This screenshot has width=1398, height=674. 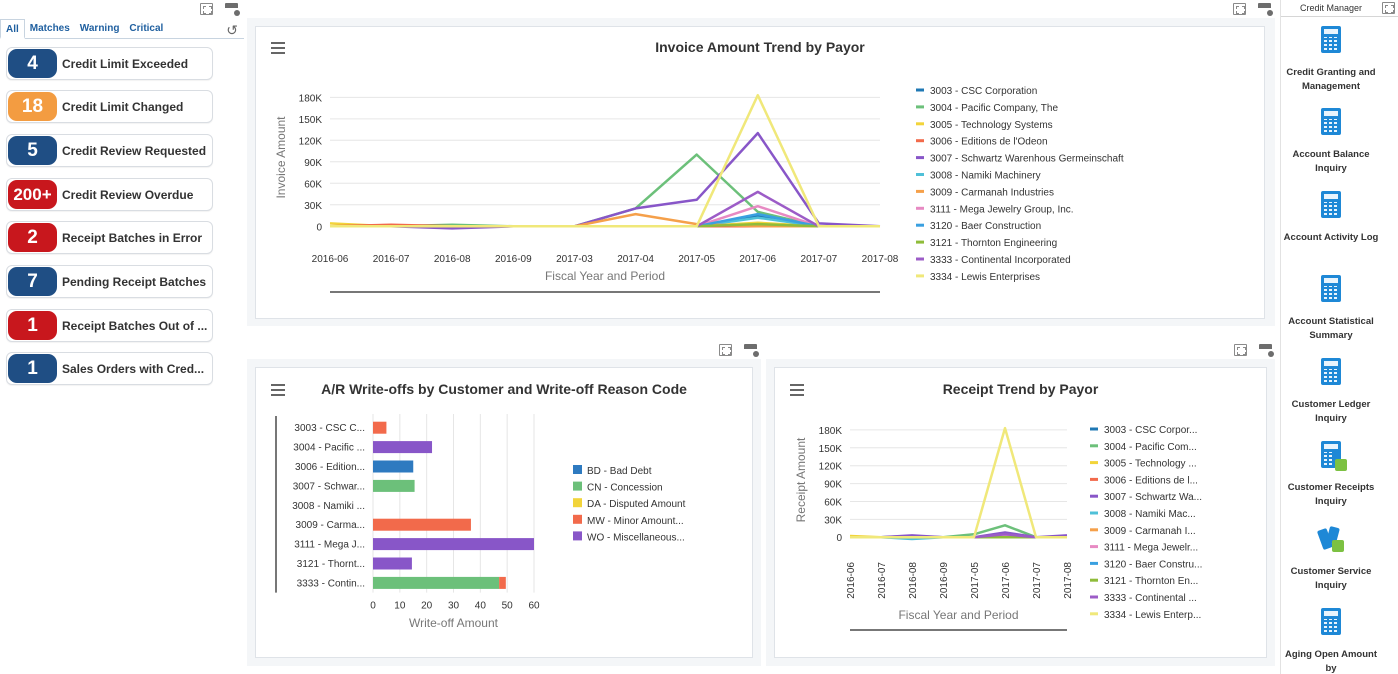 I want to click on legend-item: 3006 - Editions de l'Odeon, so click(x=989, y=142).